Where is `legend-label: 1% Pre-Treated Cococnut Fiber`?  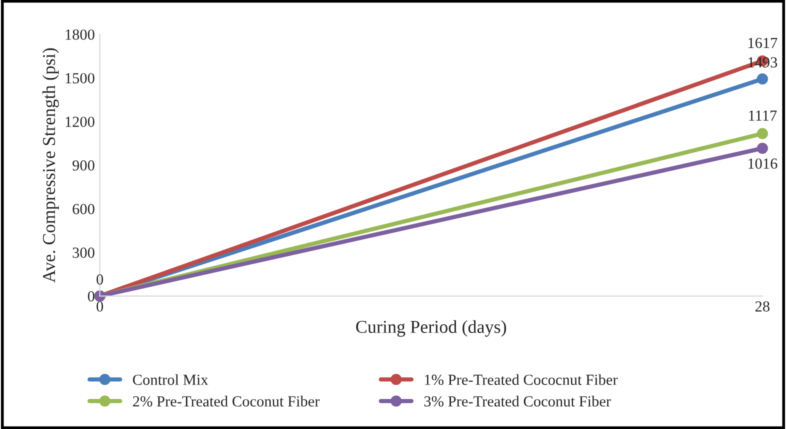 legend-label: 1% Pre-Treated Cococnut Fiber is located at coordinates (521, 380).